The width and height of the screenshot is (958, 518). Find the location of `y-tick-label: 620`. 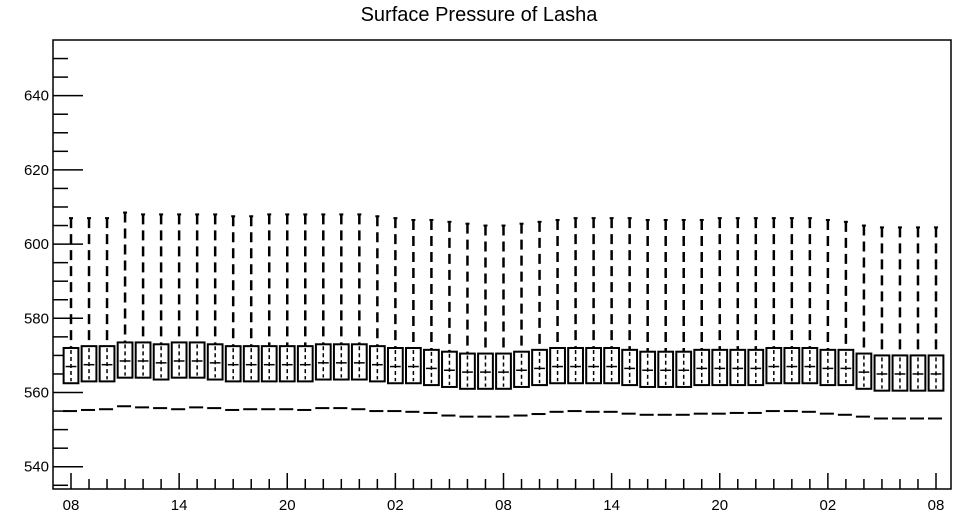

y-tick-label: 620 is located at coordinates (36, 170).